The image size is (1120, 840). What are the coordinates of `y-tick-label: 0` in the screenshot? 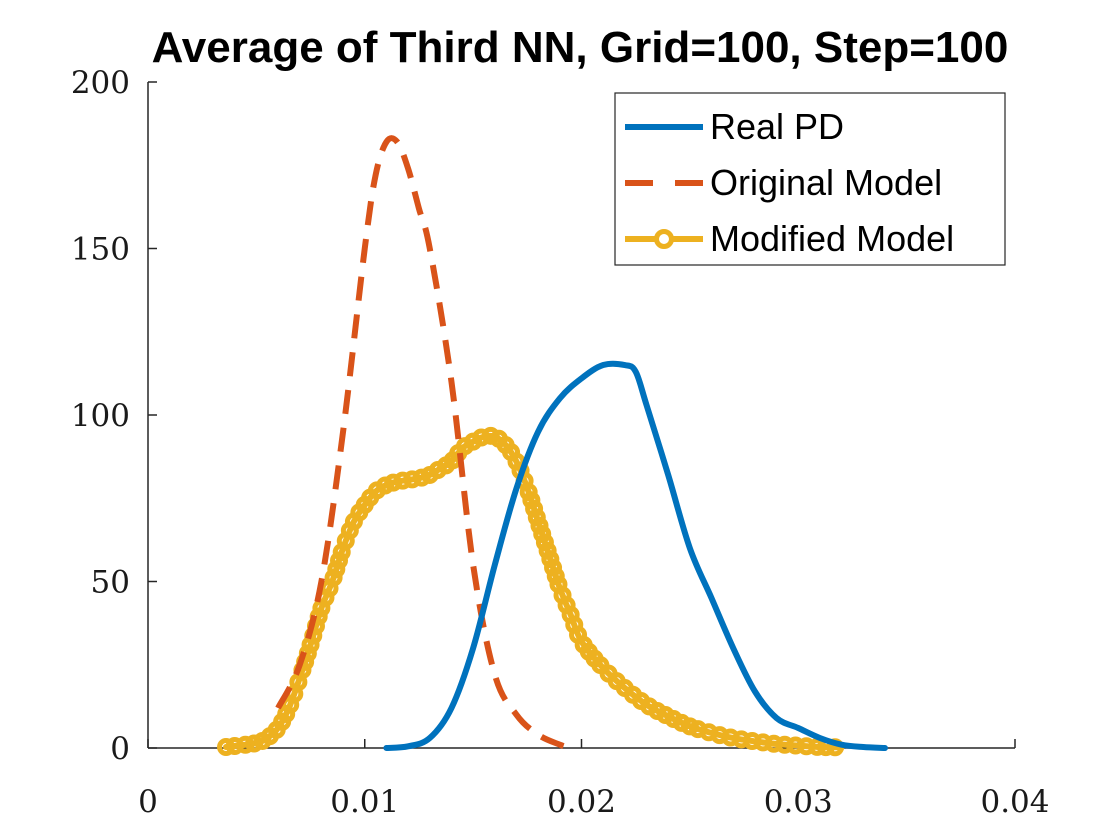 It's located at (120, 749).